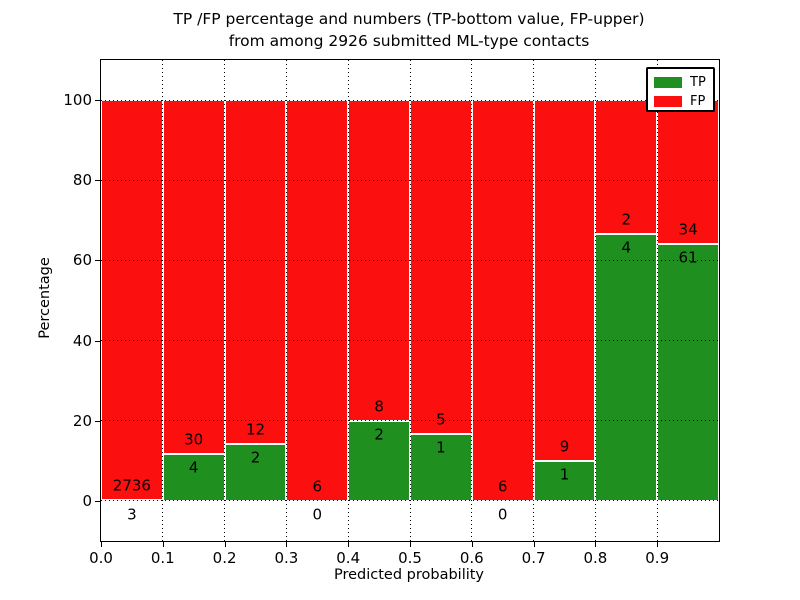 The image size is (800, 600). I want to click on legend-entry-fp: FP, so click(680, 101).